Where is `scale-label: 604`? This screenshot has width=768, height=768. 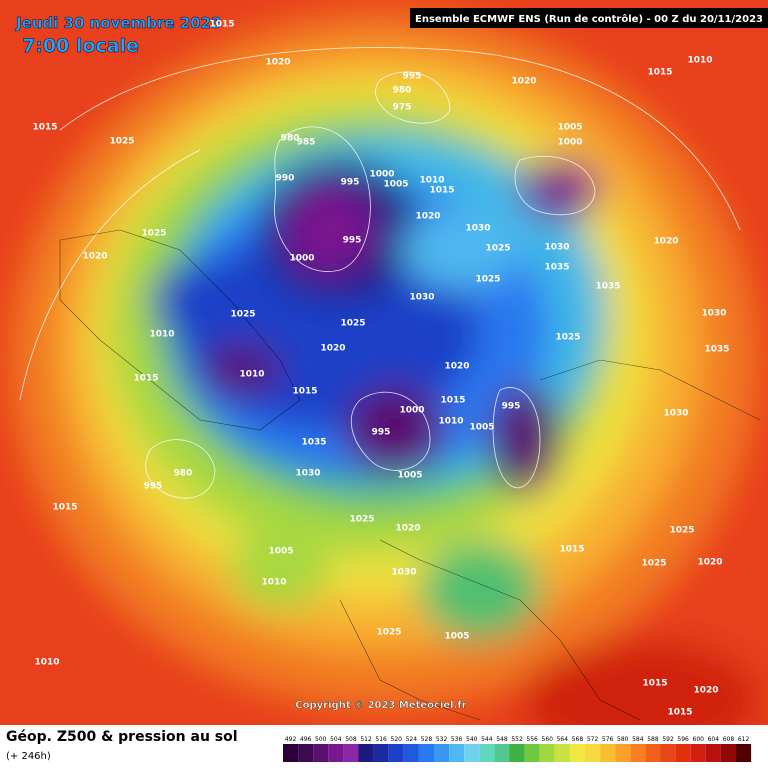
scale-label: 604 is located at coordinates (714, 739).